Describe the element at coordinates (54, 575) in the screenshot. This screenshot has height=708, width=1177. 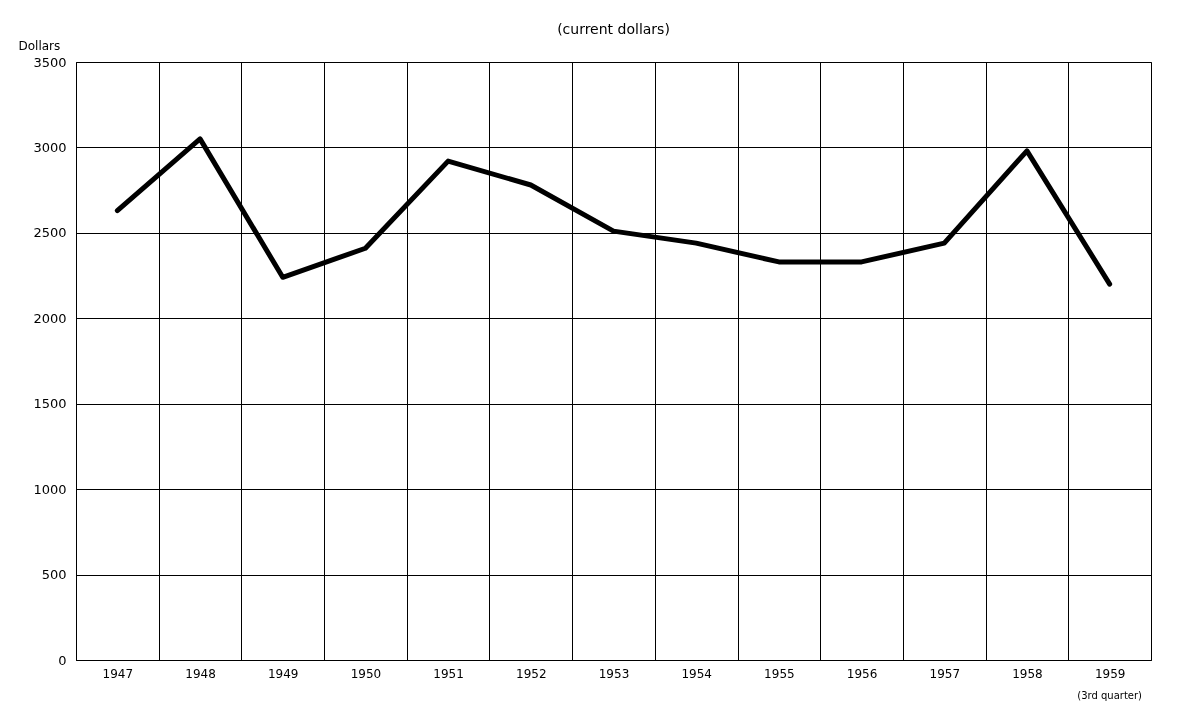
I see `y-tick-label: 500` at that location.